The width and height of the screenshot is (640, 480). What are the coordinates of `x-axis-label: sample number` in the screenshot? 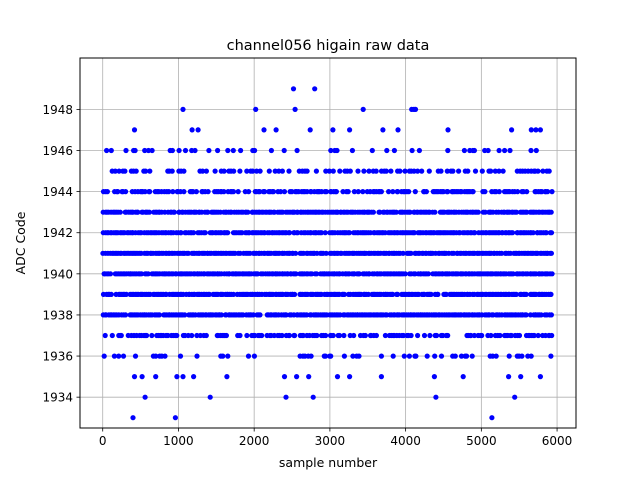 It's located at (328, 462).